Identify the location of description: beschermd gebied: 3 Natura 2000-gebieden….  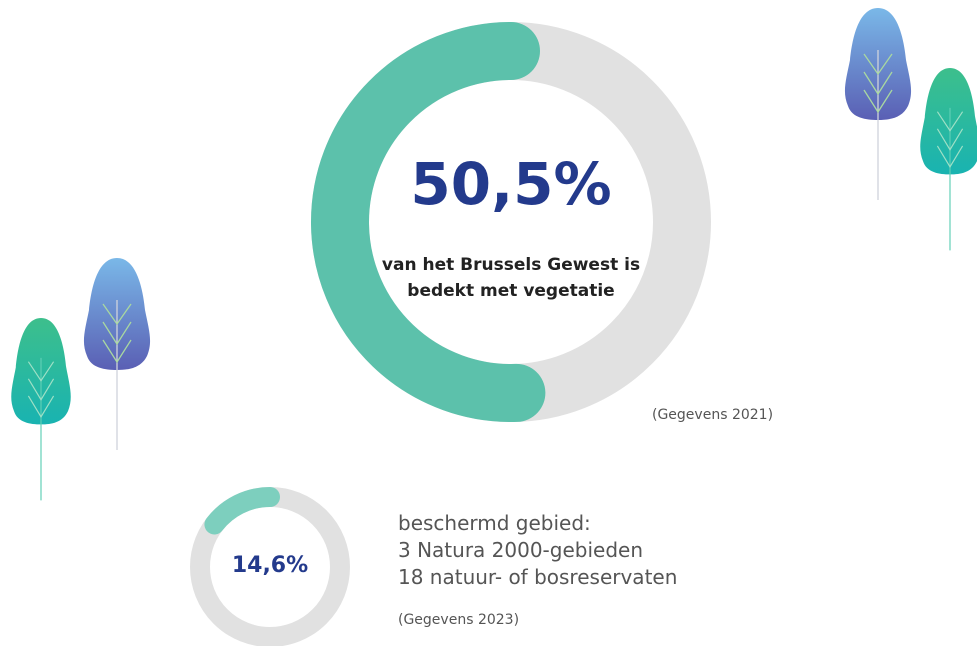
(537, 550).